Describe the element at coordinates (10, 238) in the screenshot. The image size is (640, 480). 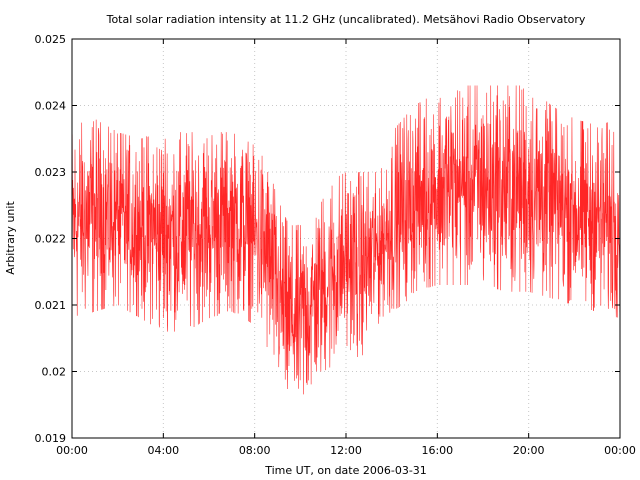
I see `y-axis-label: Arbitrary unit` at that location.